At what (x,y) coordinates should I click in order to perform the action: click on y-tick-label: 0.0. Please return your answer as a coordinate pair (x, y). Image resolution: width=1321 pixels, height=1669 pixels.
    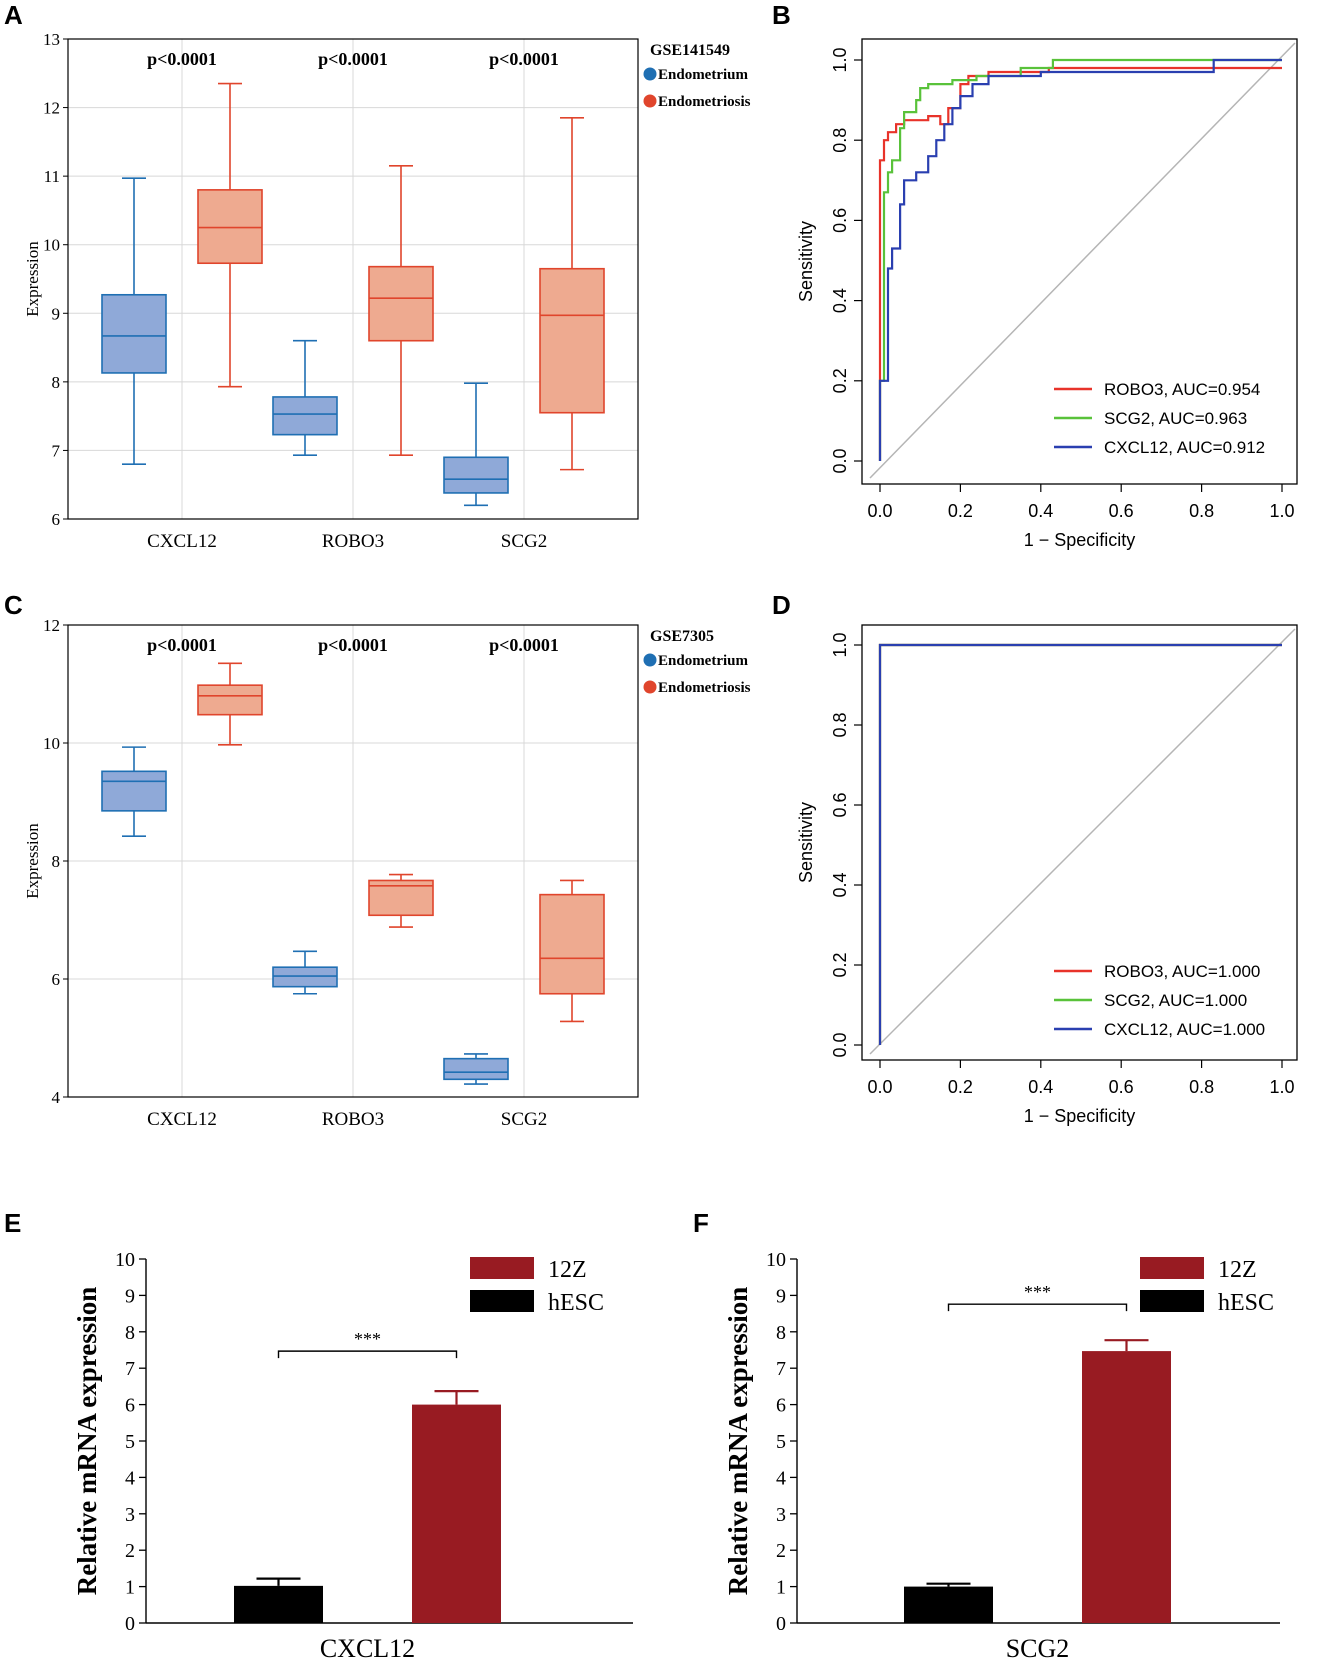
    Looking at the image, I should click on (840, 1044).